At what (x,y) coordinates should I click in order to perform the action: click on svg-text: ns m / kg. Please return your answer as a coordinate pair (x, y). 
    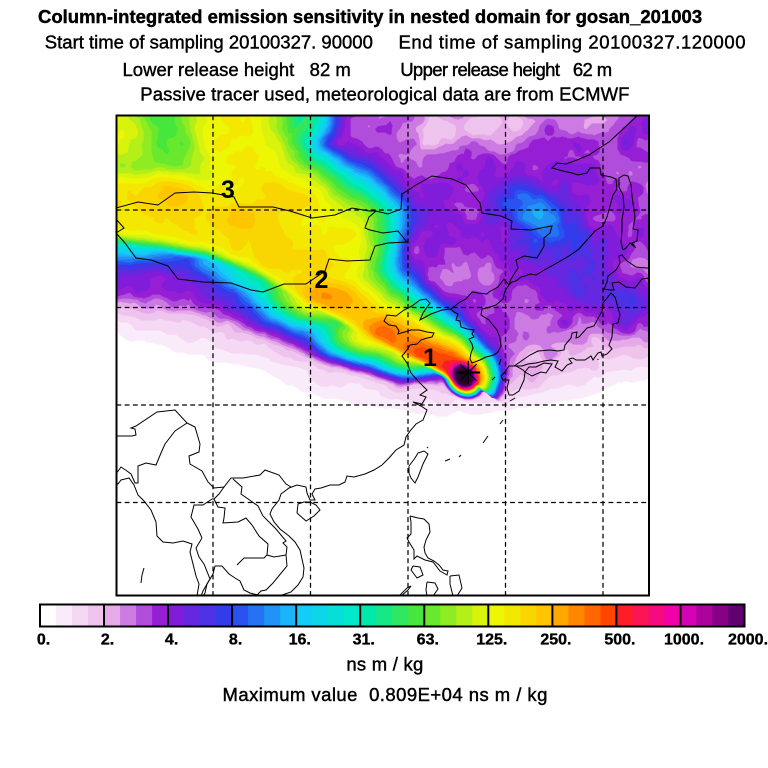
    Looking at the image, I should click on (384, 664).